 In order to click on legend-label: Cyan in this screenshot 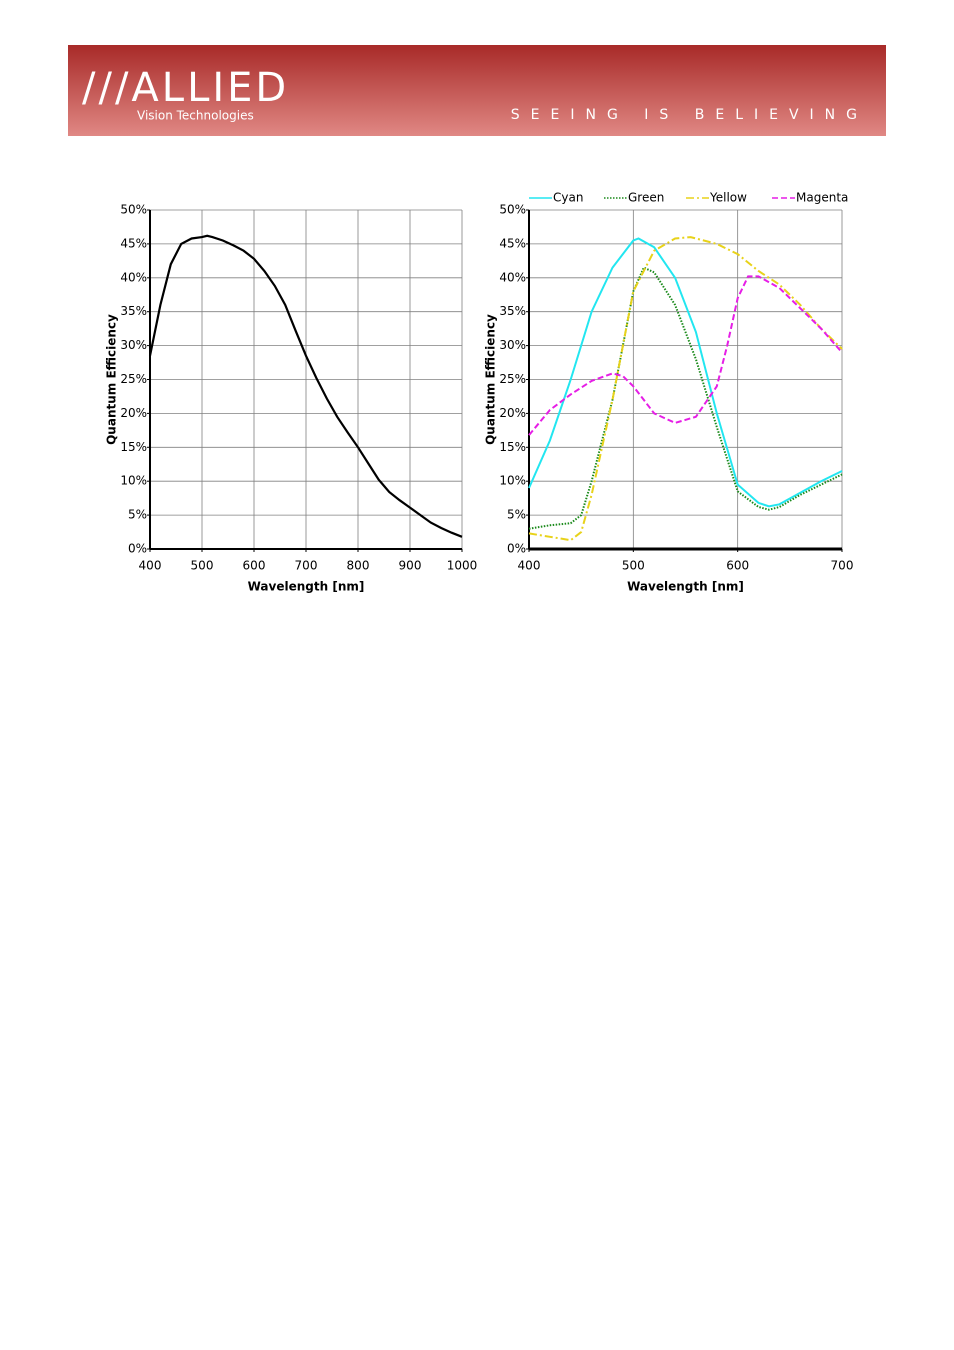, I will do `click(568, 198)`.